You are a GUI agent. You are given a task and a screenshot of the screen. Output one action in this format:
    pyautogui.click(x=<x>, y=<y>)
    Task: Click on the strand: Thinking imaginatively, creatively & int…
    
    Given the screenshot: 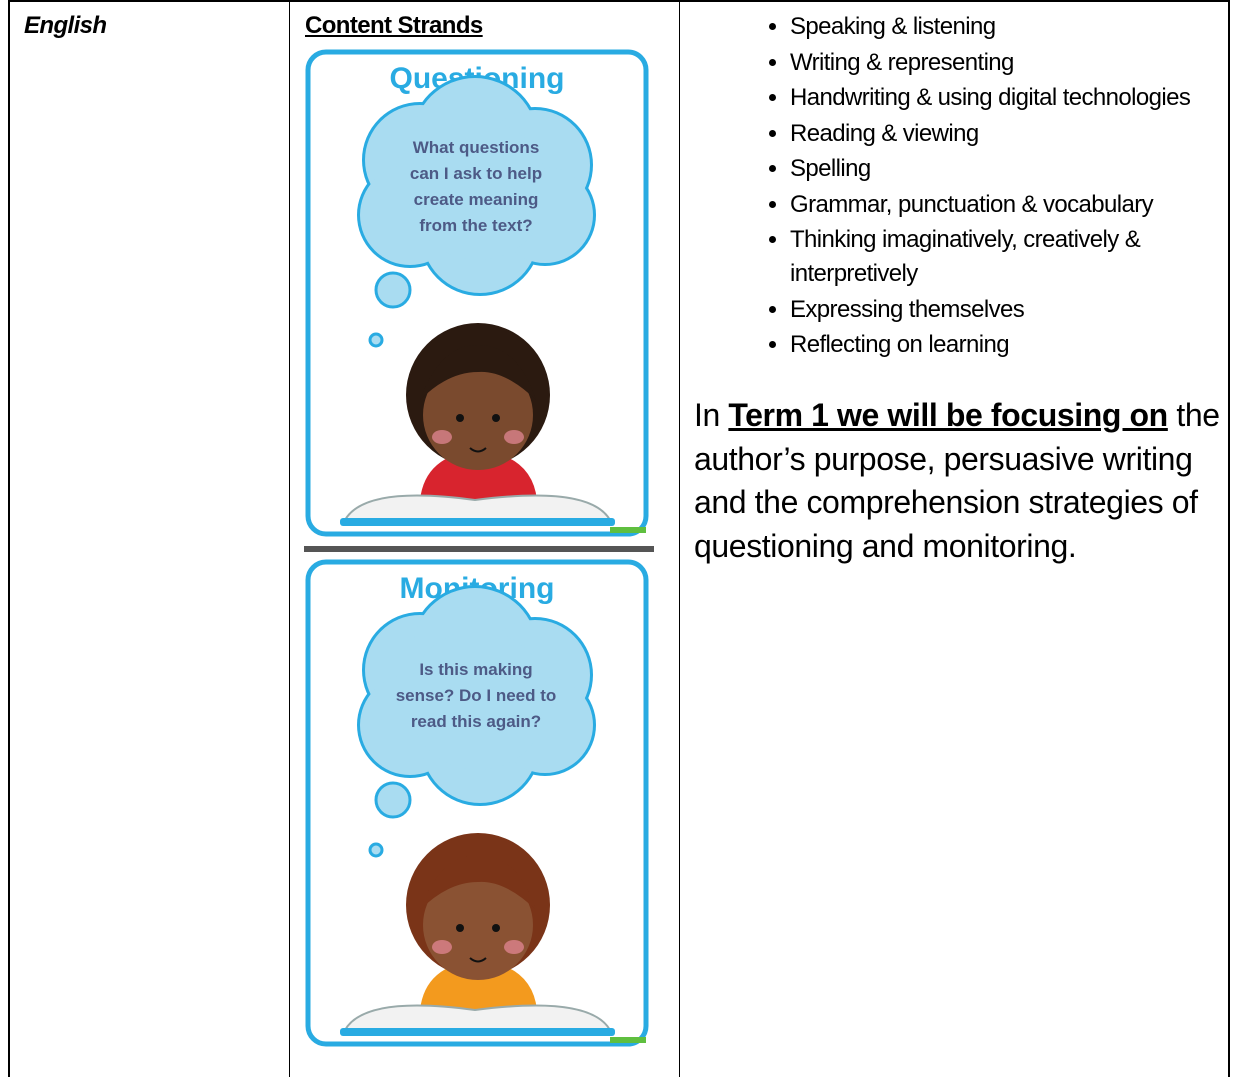 What is the action you would take?
    pyautogui.click(x=1007, y=257)
    